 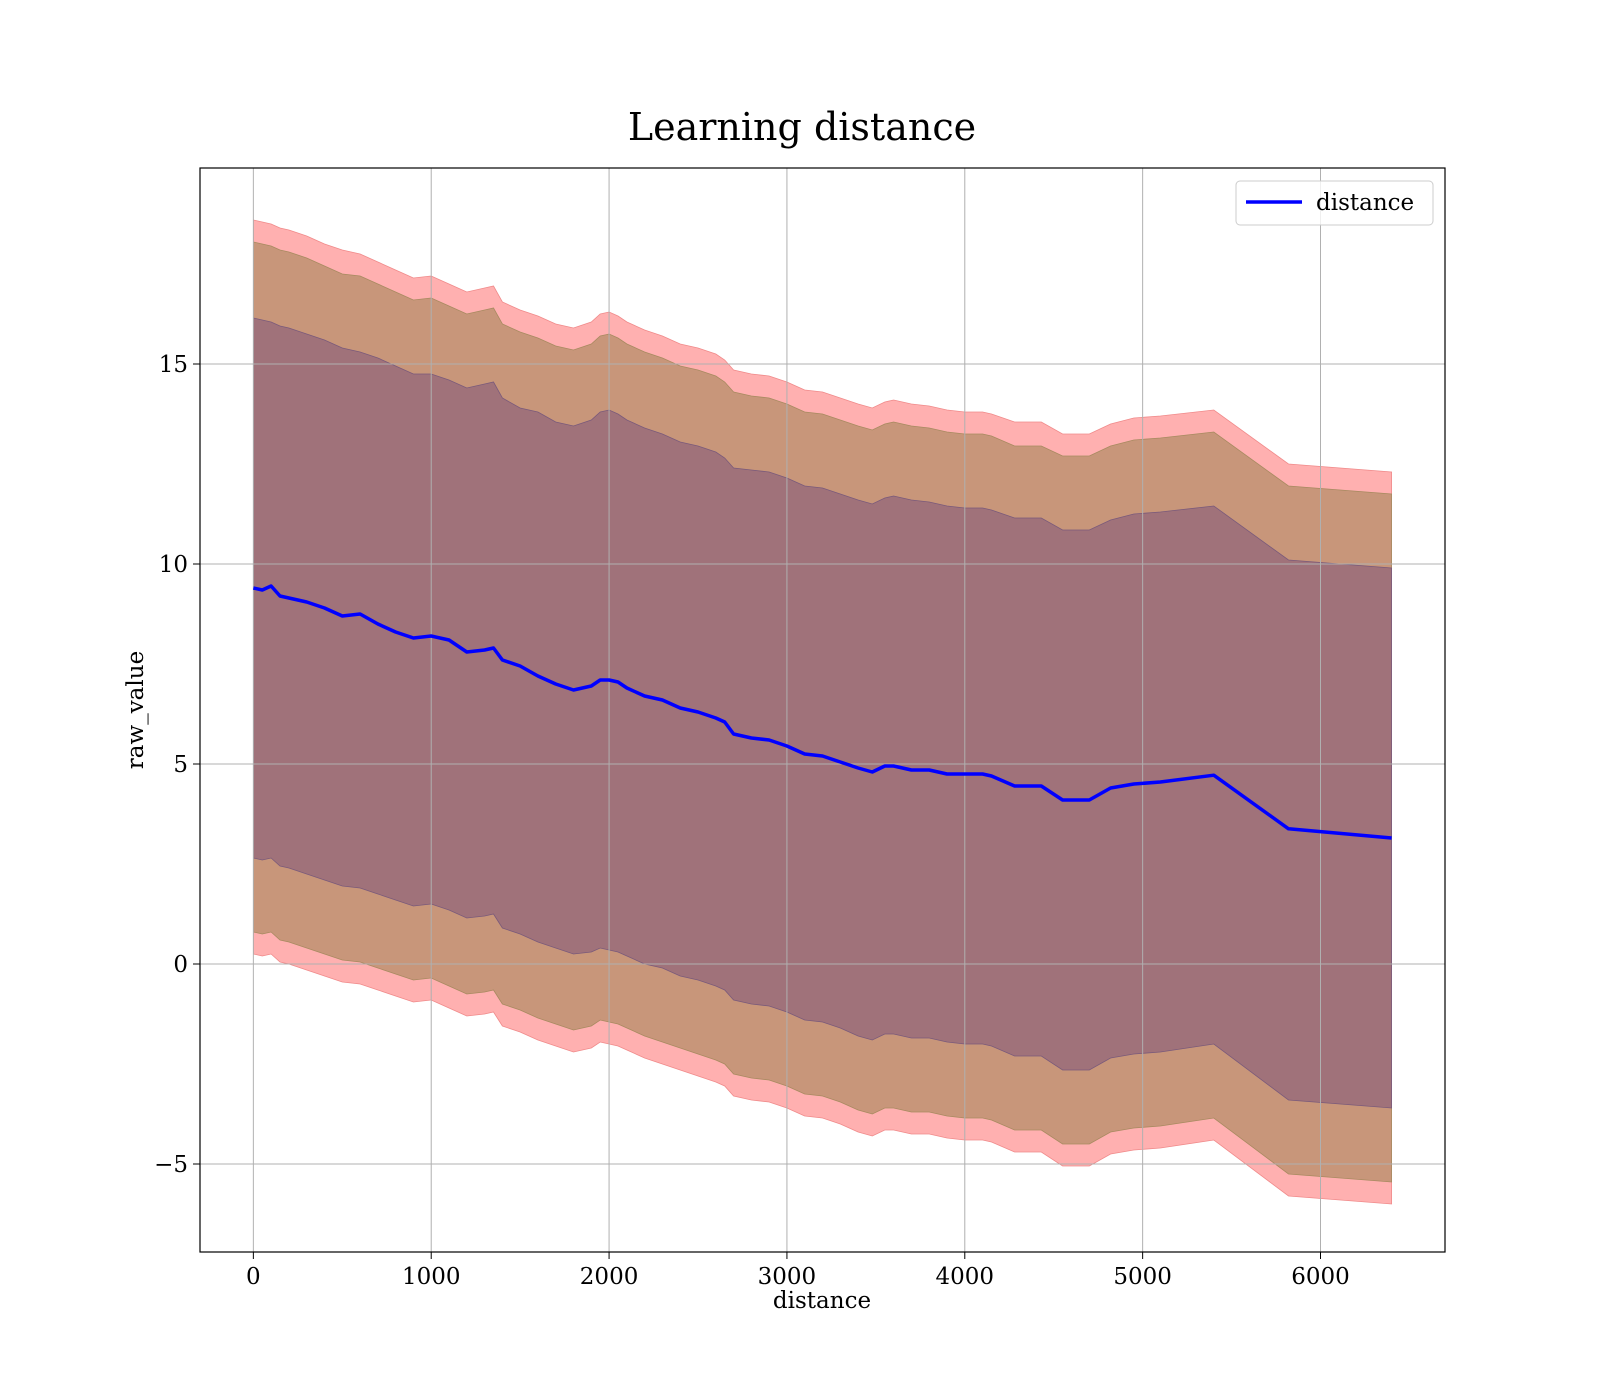 I want to click on y-axis-ticks: −5 0 5 10 15, so click(x=177, y=765).